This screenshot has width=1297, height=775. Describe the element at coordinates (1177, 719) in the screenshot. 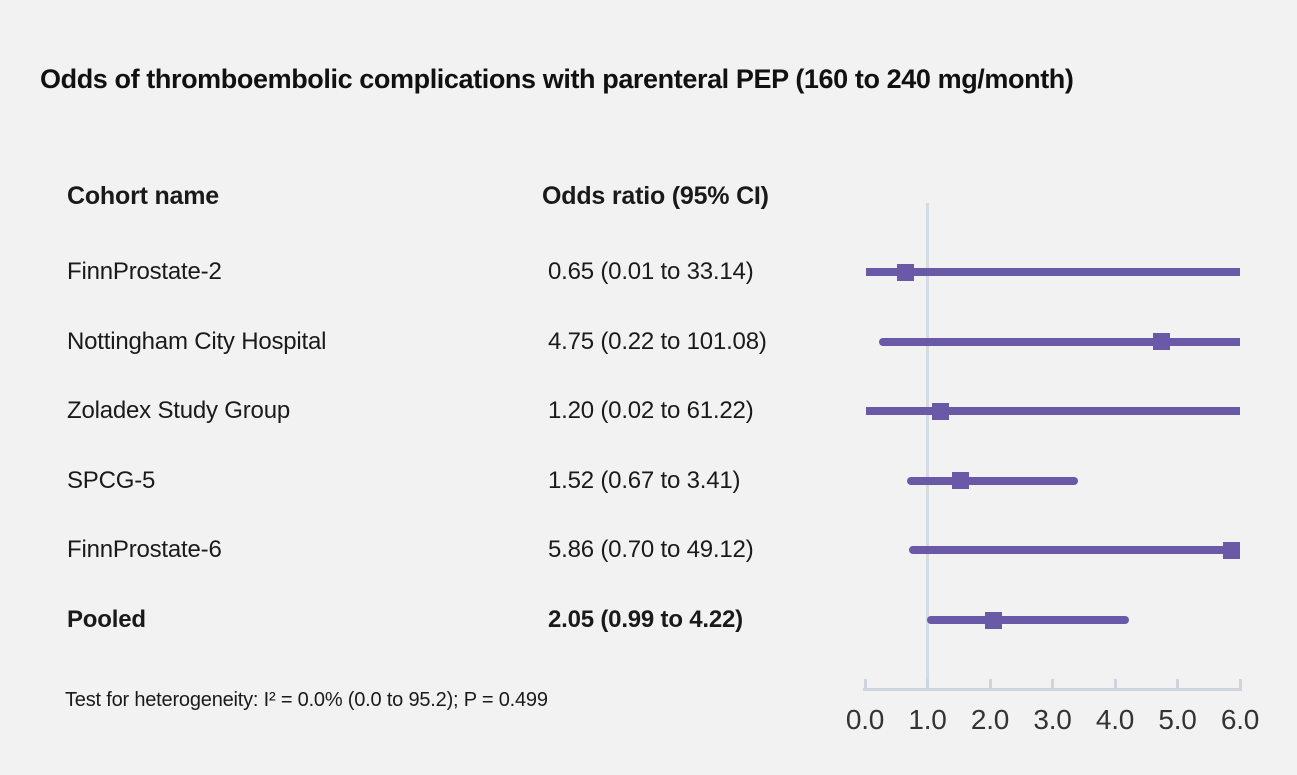

I see `axis-tick-label: 5.0` at that location.